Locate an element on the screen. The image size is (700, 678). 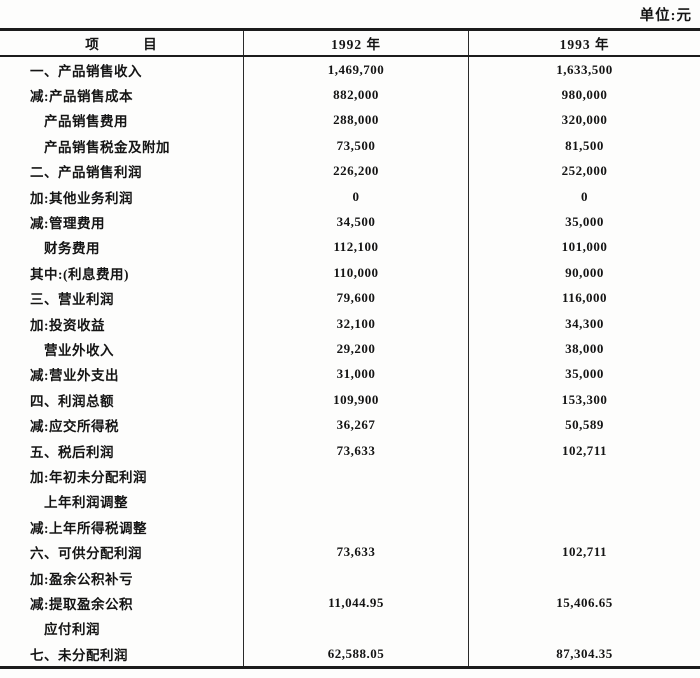
row-value-1993-cell: 90,000 is located at coordinates (584, 273).